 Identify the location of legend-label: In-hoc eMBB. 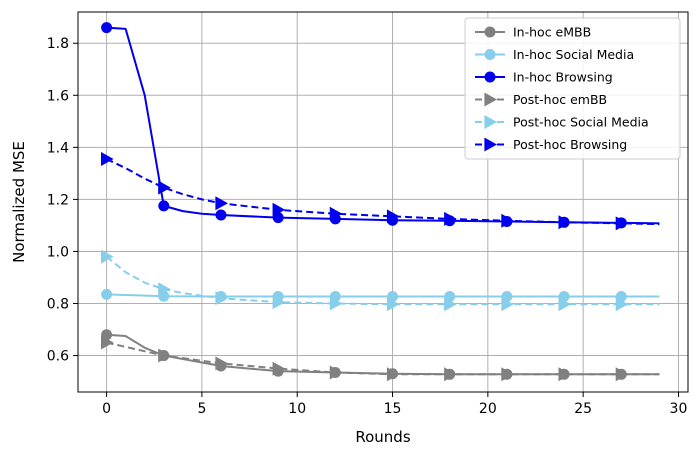
(552, 32).